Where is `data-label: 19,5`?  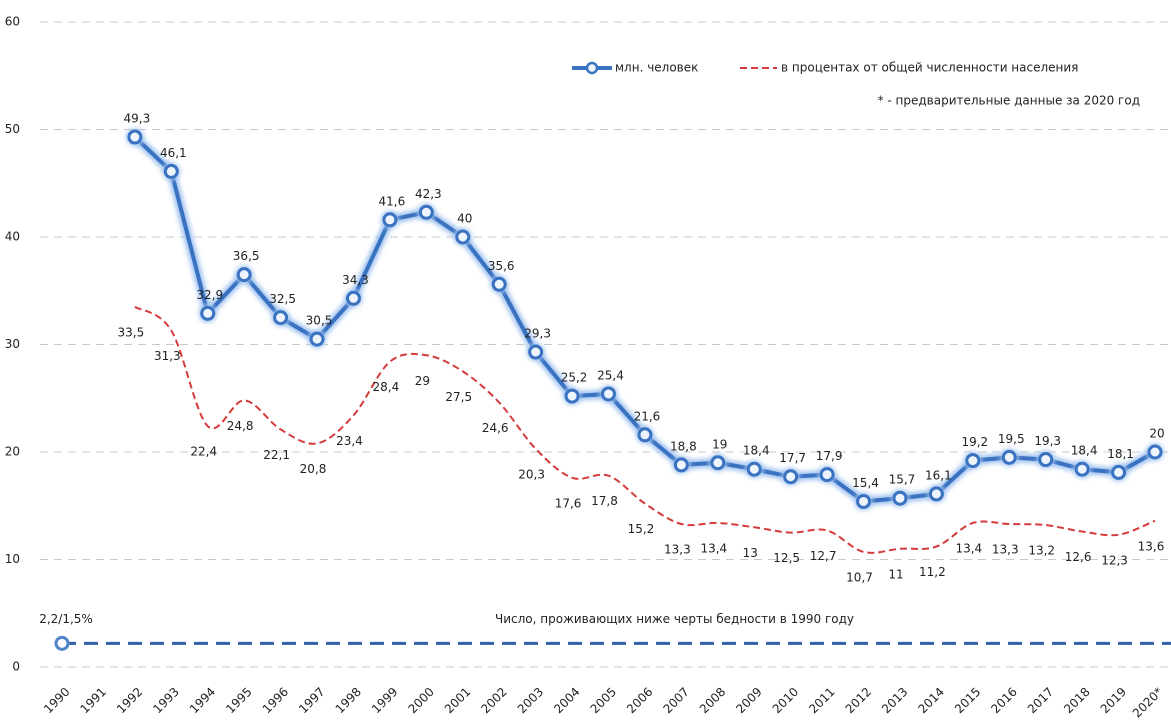
data-label: 19,5 is located at coordinates (1011, 439).